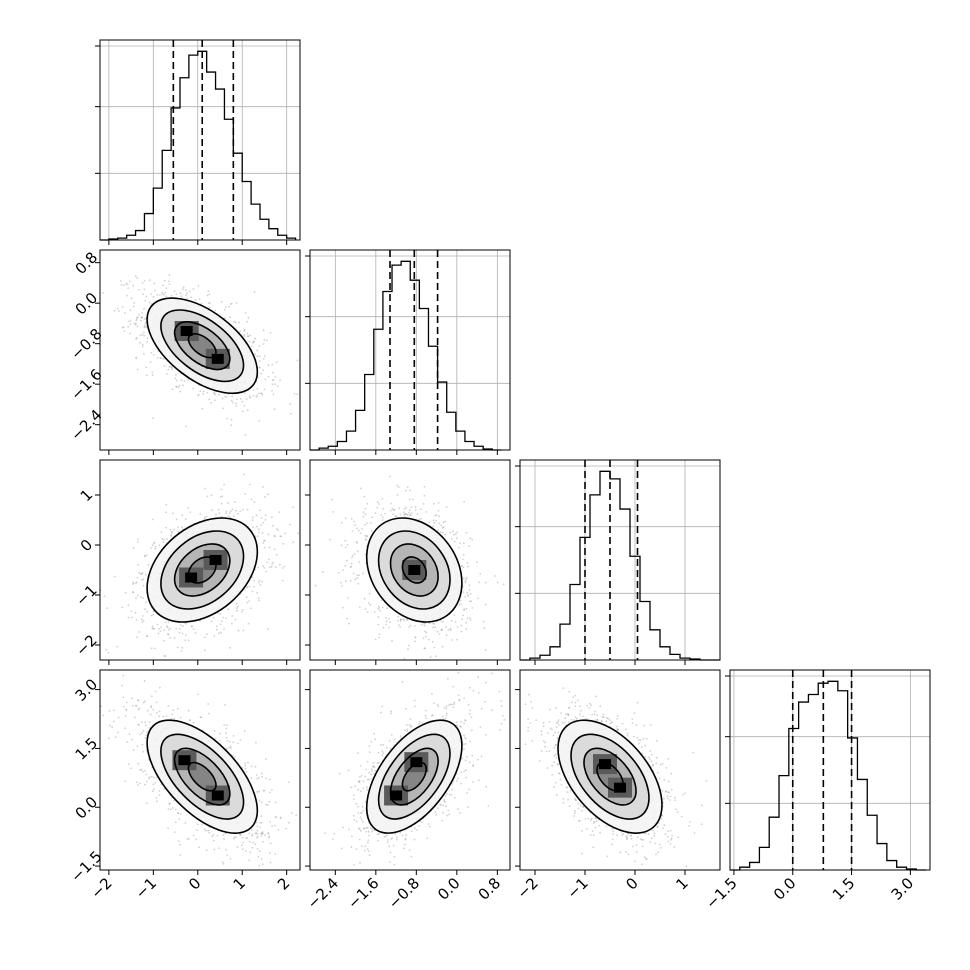 The width and height of the screenshot is (970, 970). I want to click on panel-0-2-content, so click(200, 565).